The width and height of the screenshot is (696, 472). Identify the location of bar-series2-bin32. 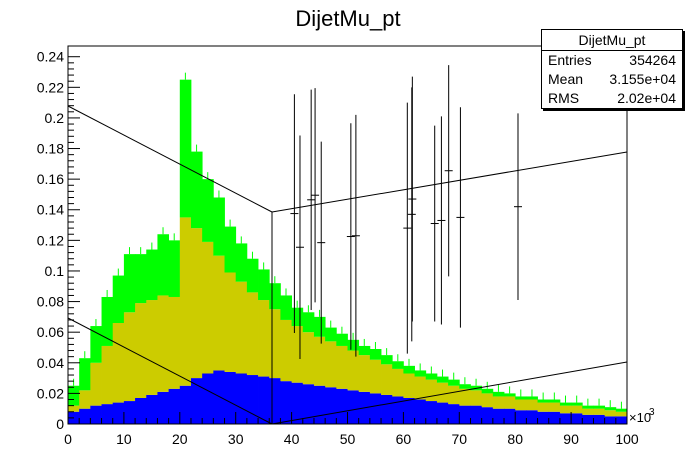
(431, 376).